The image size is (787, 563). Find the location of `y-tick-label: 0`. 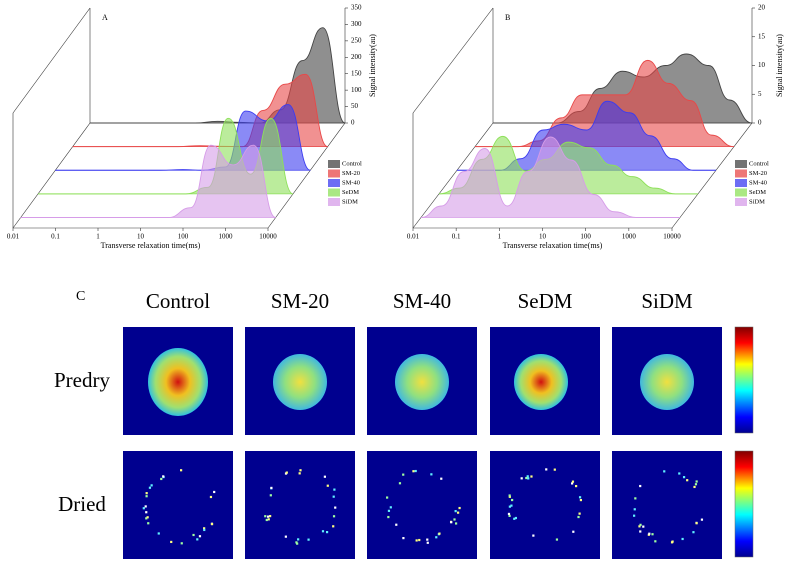

y-tick-label: 0 is located at coordinates (353, 123).